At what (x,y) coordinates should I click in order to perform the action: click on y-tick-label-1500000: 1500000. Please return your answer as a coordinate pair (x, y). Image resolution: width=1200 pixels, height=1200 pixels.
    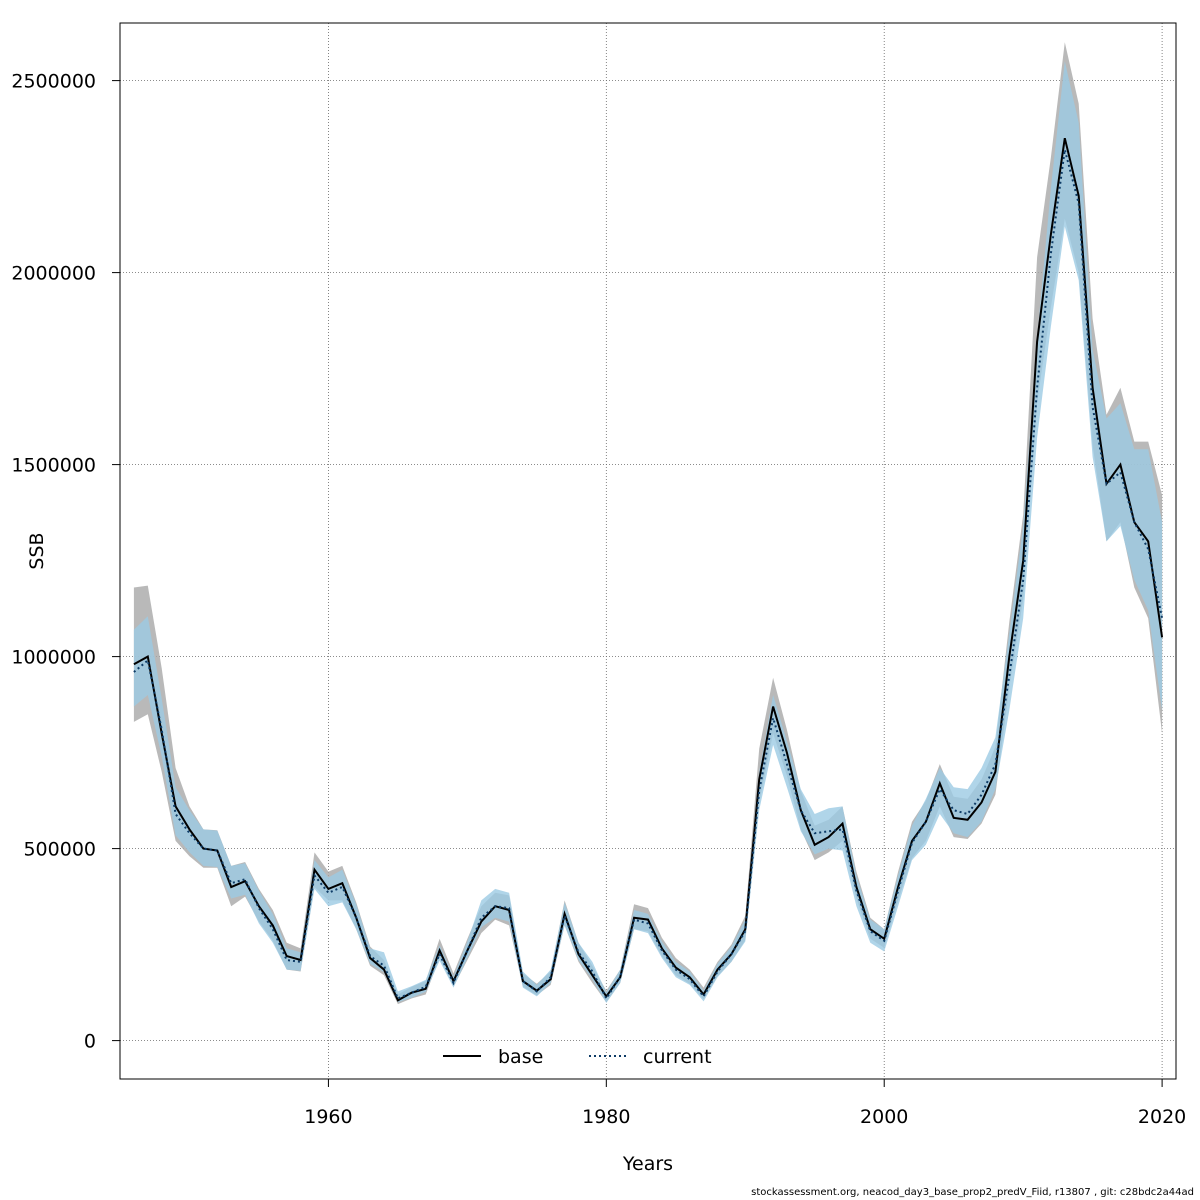
    Looking at the image, I should click on (53, 466).